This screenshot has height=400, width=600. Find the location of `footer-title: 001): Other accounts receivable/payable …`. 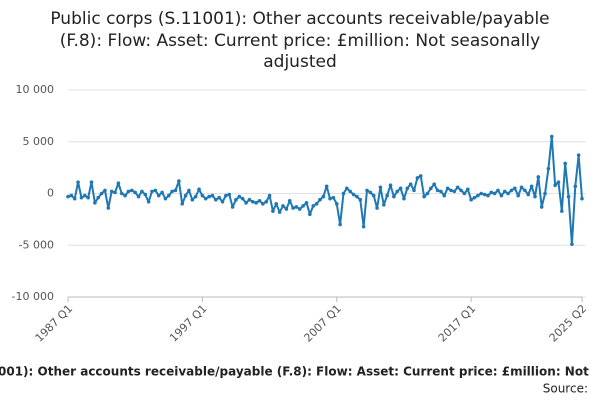

footer-title: 001): Other accounts receivable/payable … is located at coordinates (294, 372).